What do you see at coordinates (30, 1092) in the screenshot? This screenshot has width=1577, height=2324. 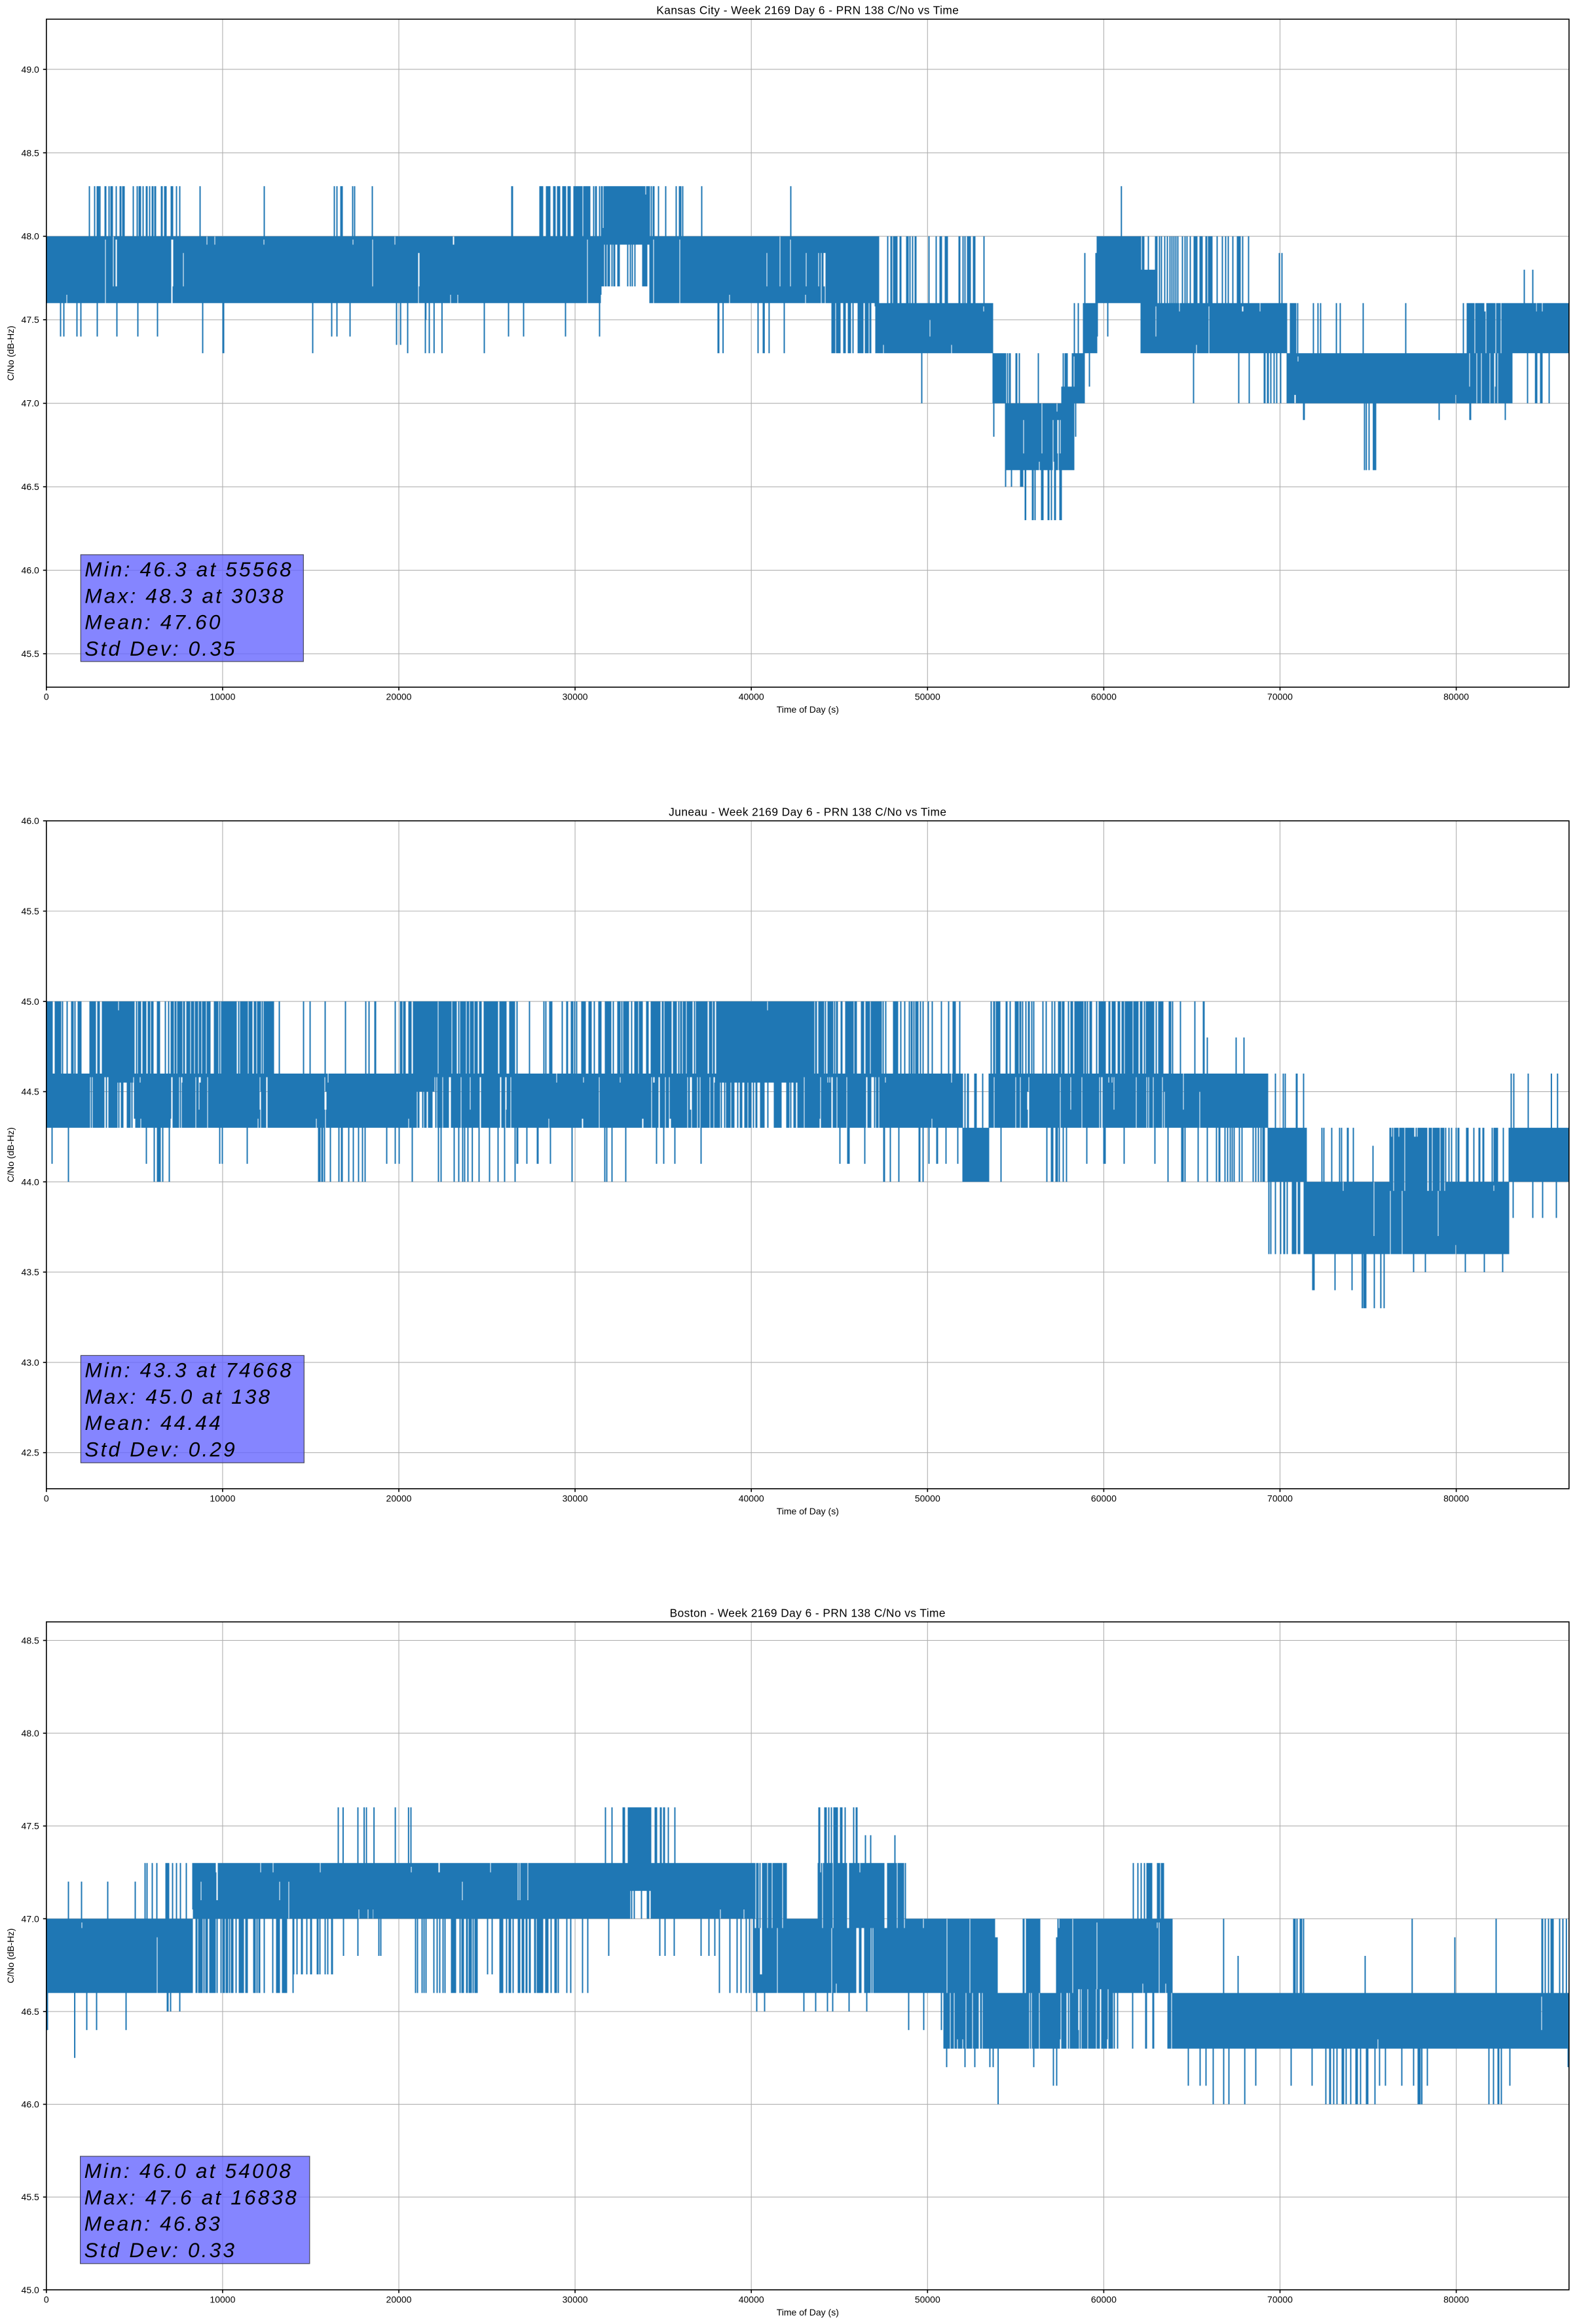 I see `svg-text: 44.5` at bounding box center [30, 1092].